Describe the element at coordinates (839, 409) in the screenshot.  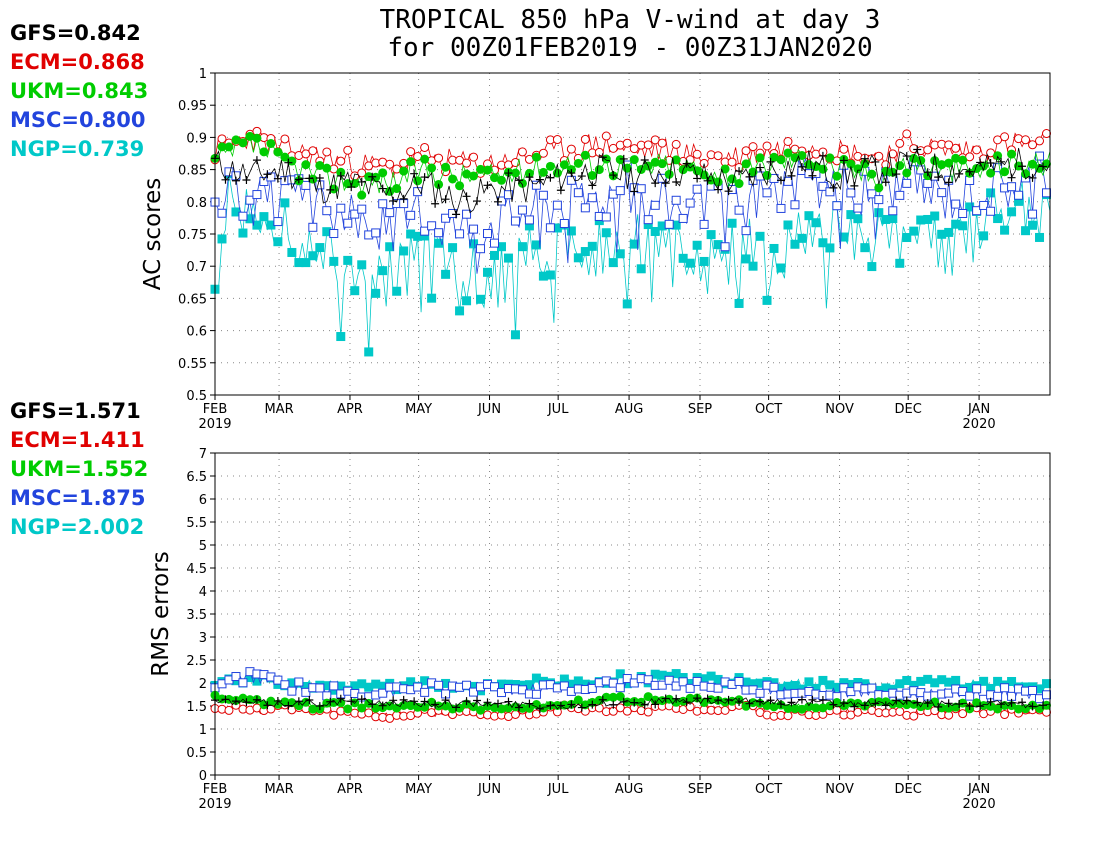
I see `x-tick-label: NOV` at that location.